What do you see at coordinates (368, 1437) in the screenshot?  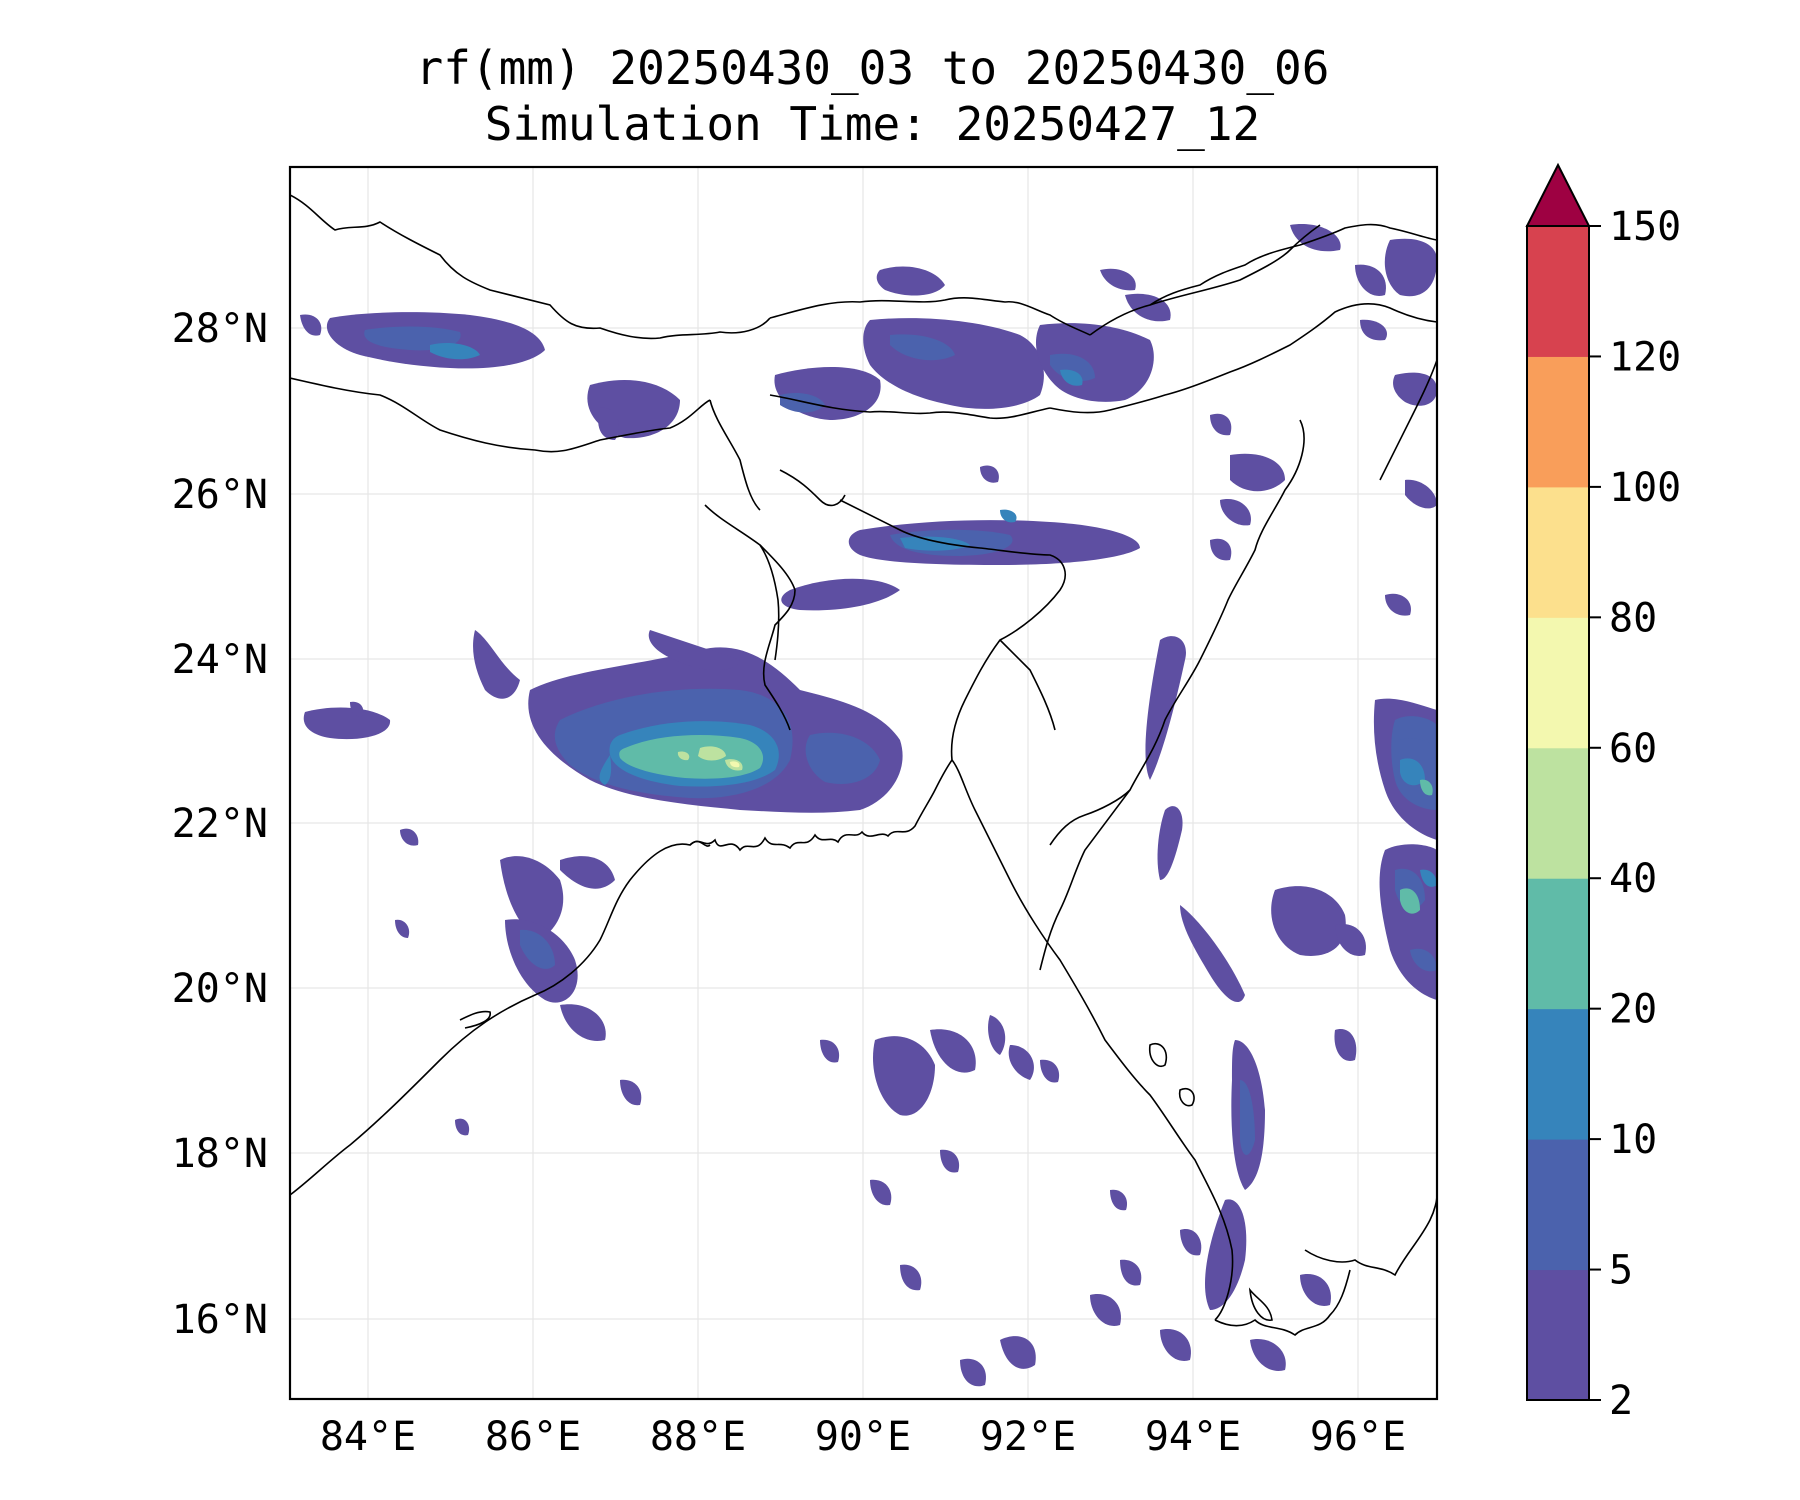 I see `lon-label: 84°E` at bounding box center [368, 1437].